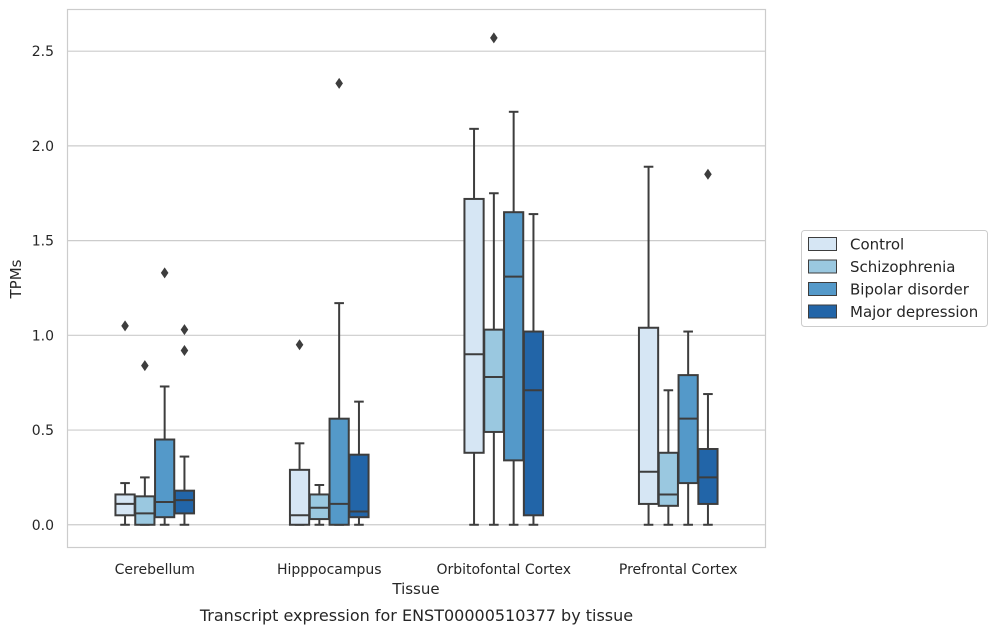 The width and height of the screenshot is (997, 634). I want to click on y-tick-label: 0.0, so click(43, 526).